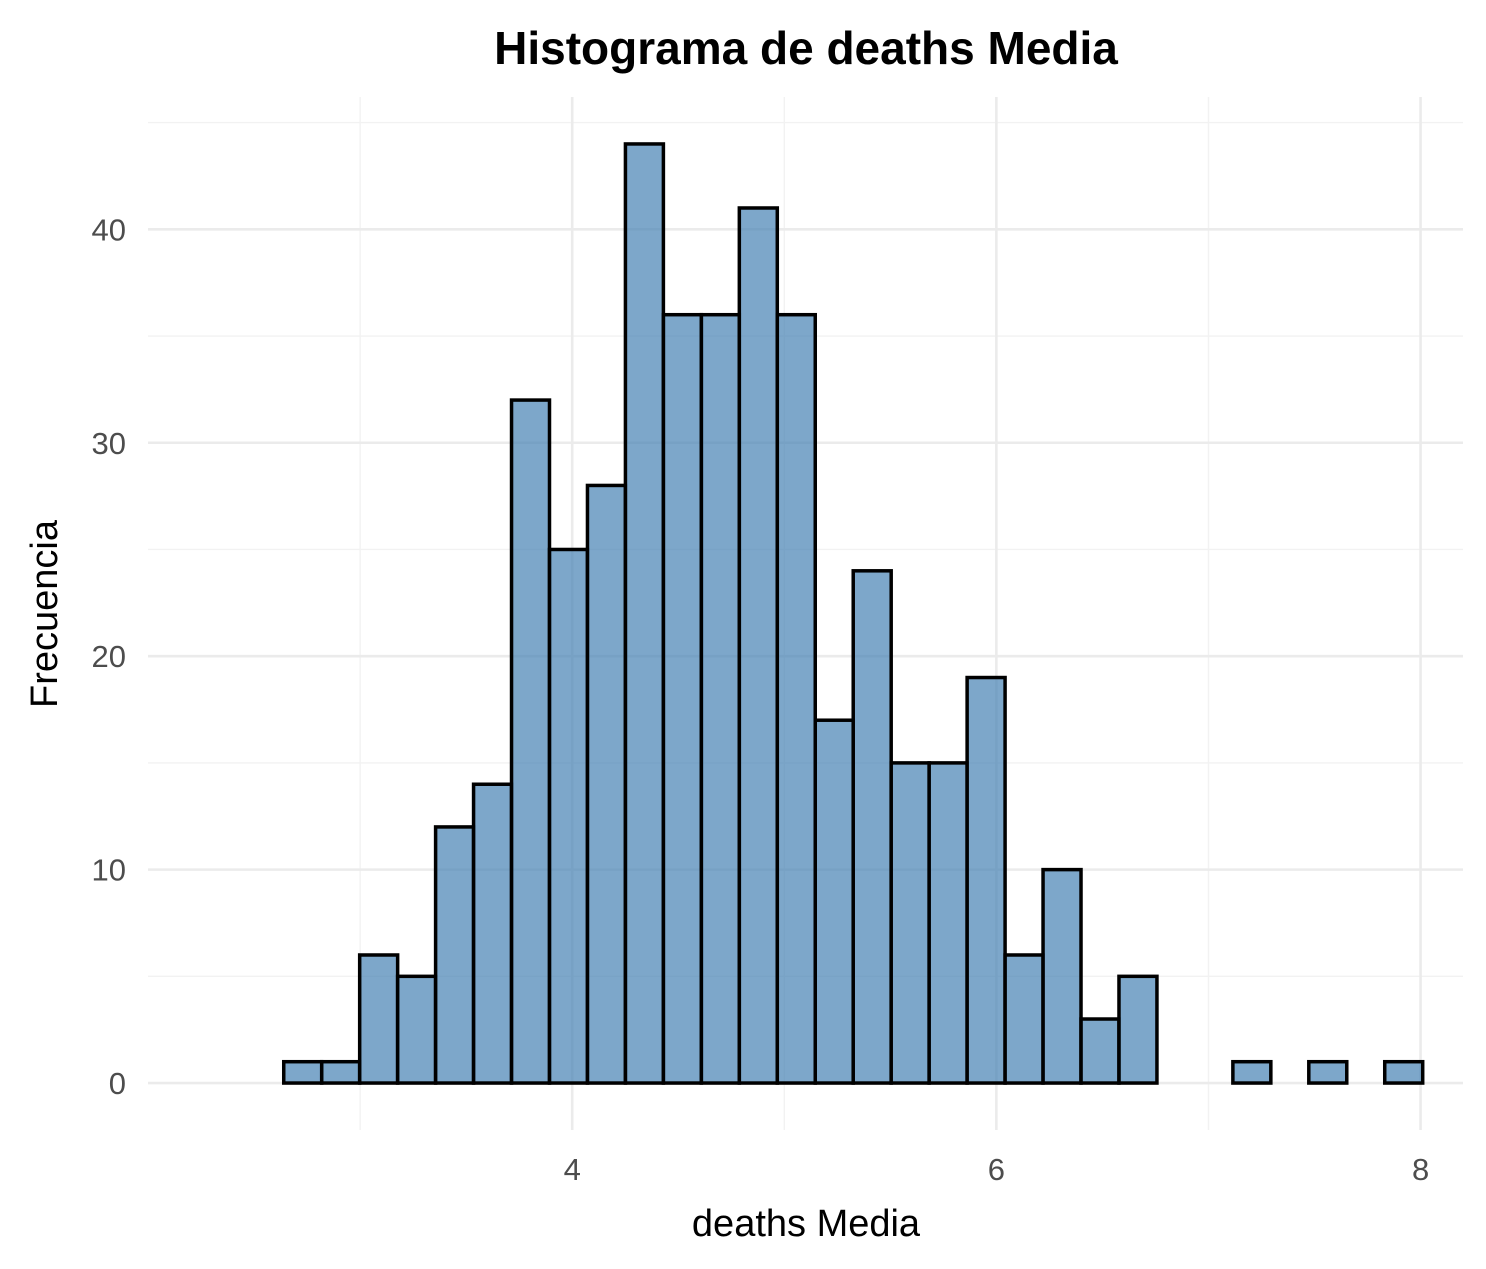  What do you see at coordinates (109, 443) in the screenshot?
I see `y-tick-label: 30` at bounding box center [109, 443].